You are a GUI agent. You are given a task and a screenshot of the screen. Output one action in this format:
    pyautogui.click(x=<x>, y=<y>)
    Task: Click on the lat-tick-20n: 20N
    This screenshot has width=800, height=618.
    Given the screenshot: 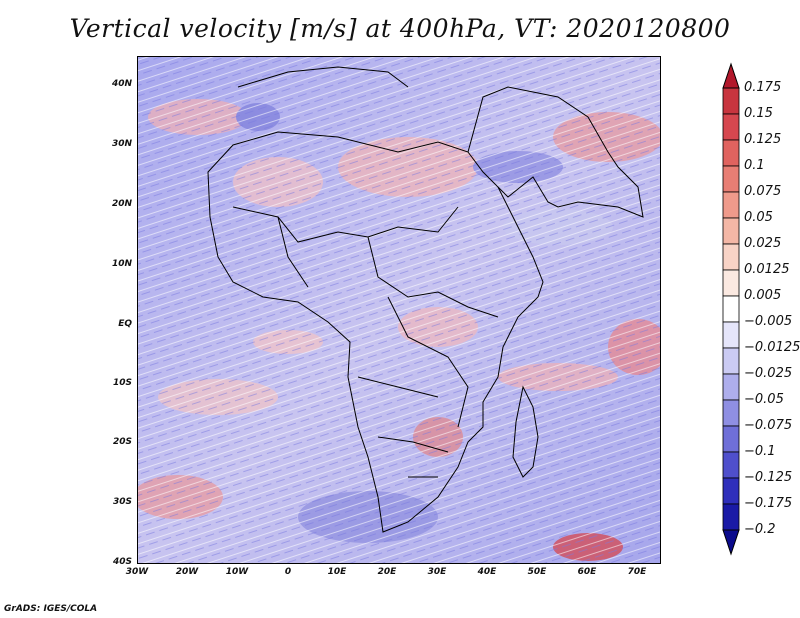 What is the action you would take?
    pyautogui.click(x=121, y=204)
    